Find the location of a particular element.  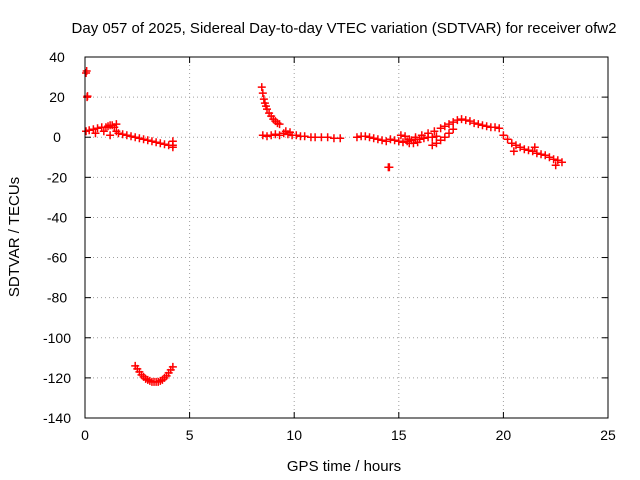

x-tick-label: 15 is located at coordinates (399, 435).